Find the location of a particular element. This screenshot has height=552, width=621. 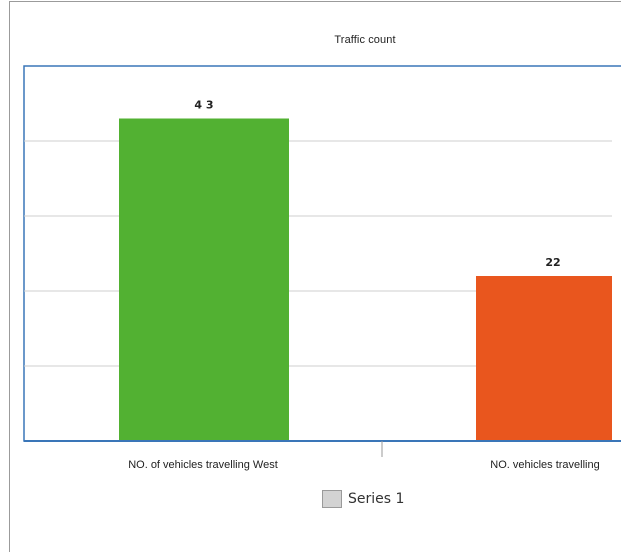

chart-title: Traffic count is located at coordinates (365, 40).